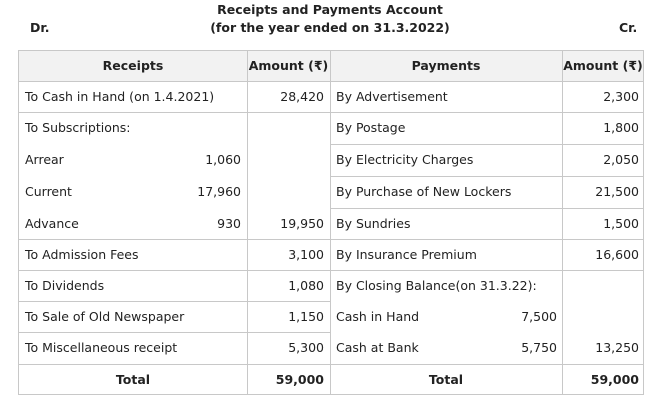 This screenshot has width=660, height=404. I want to click on payment-label: By Advertisement, so click(392, 96).